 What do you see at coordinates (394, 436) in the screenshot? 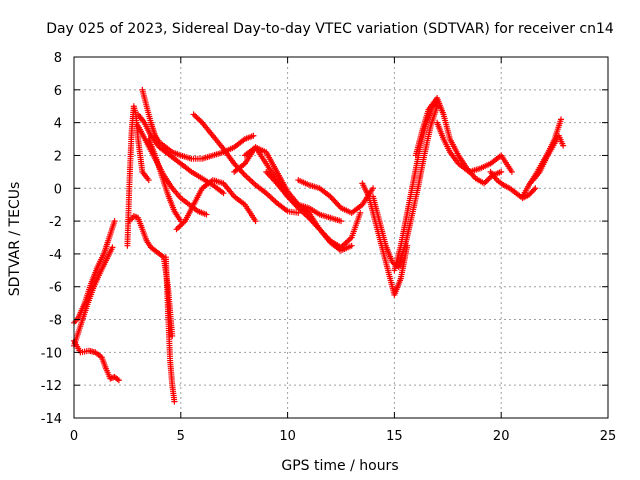
I see `x-tick-label: 15` at bounding box center [394, 436].